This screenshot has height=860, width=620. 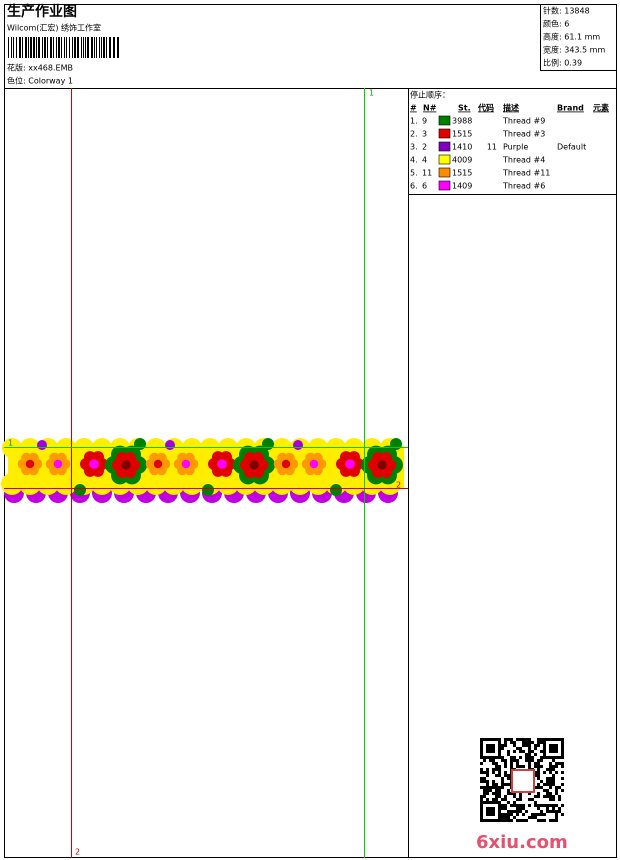 What do you see at coordinates (398, 485) in the screenshot?
I see `guide-label: 2` at bounding box center [398, 485].